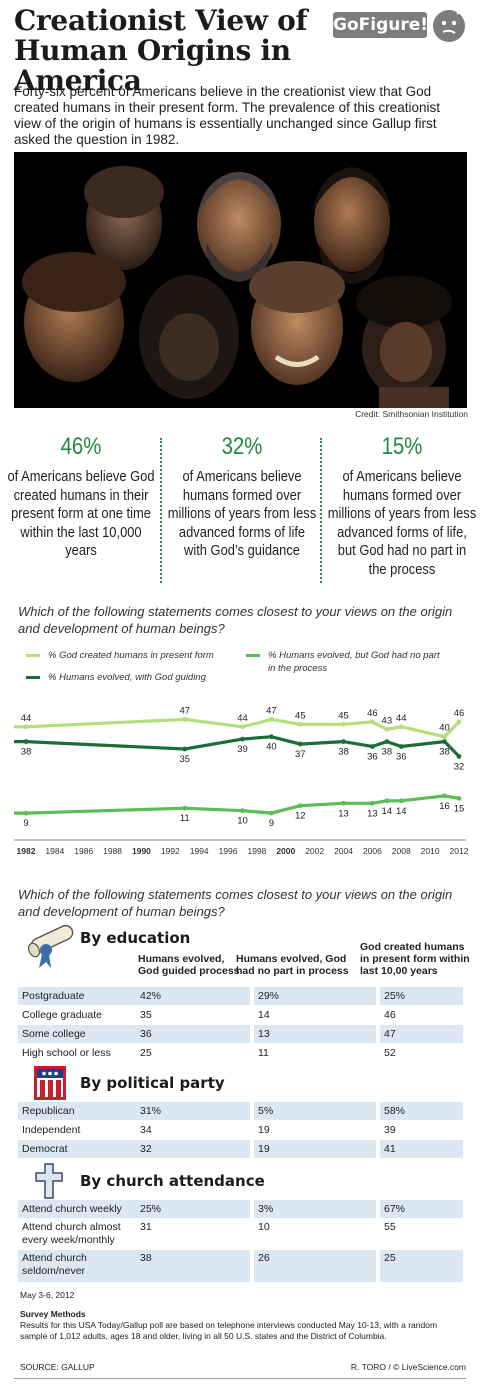  What do you see at coordinates (240, 996) in the screenshot?
I see `table-row: Postgraduate 42% 29% 25%` at bounding box center [240, 996].